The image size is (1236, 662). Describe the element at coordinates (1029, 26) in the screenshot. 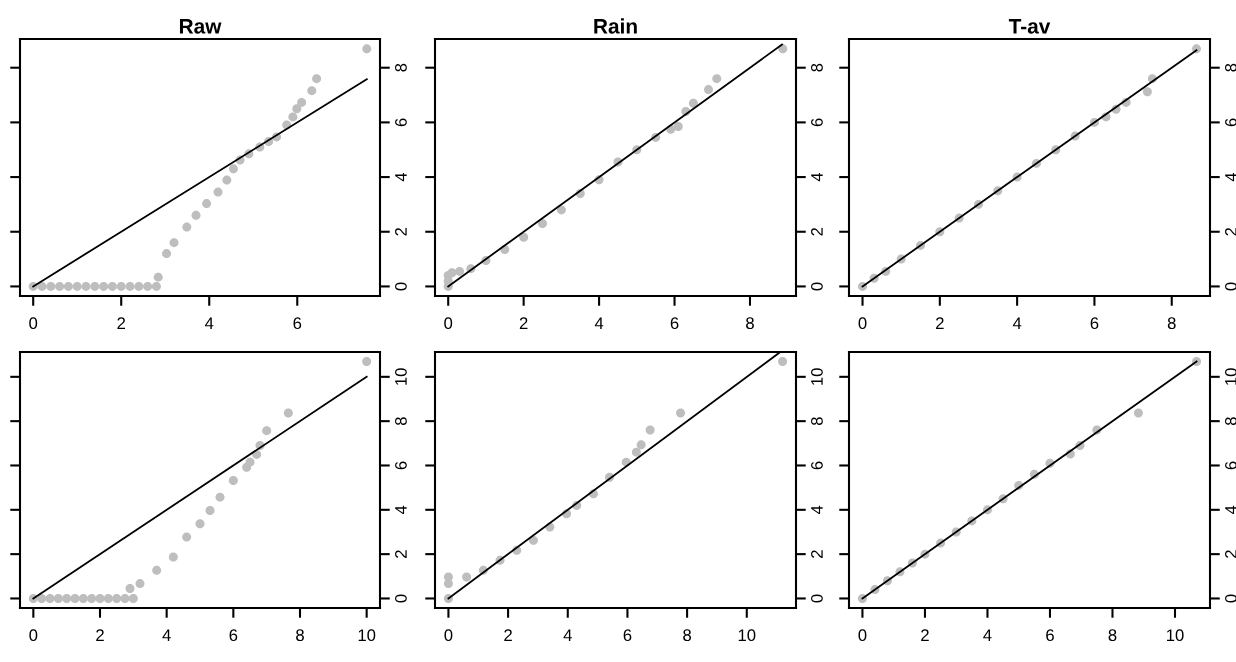

I see `chart-title: T-av` at that location.